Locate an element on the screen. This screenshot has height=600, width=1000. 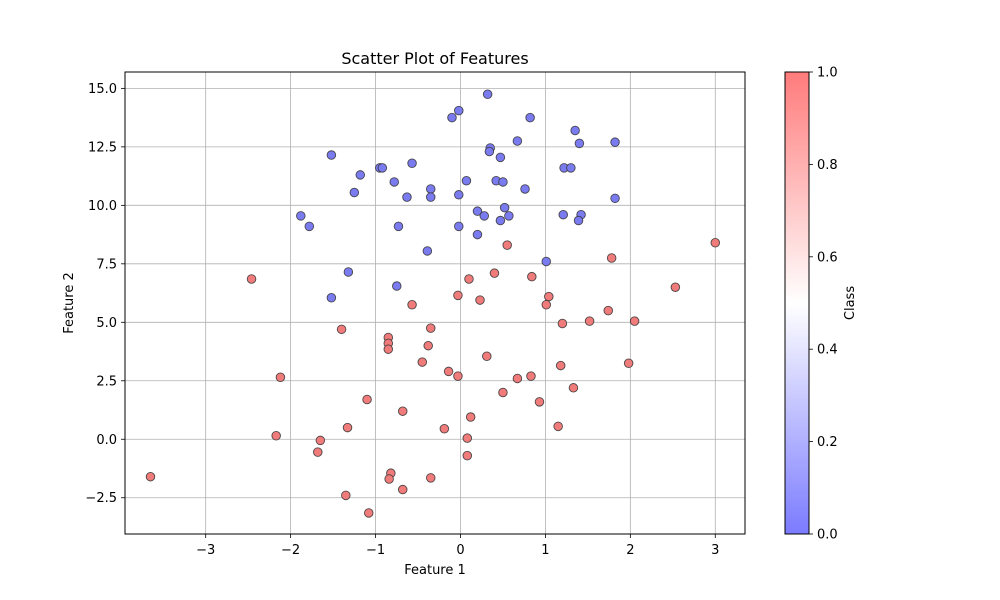
colorbar-tick-label: 0.0 is located at coordinates (827, 535).